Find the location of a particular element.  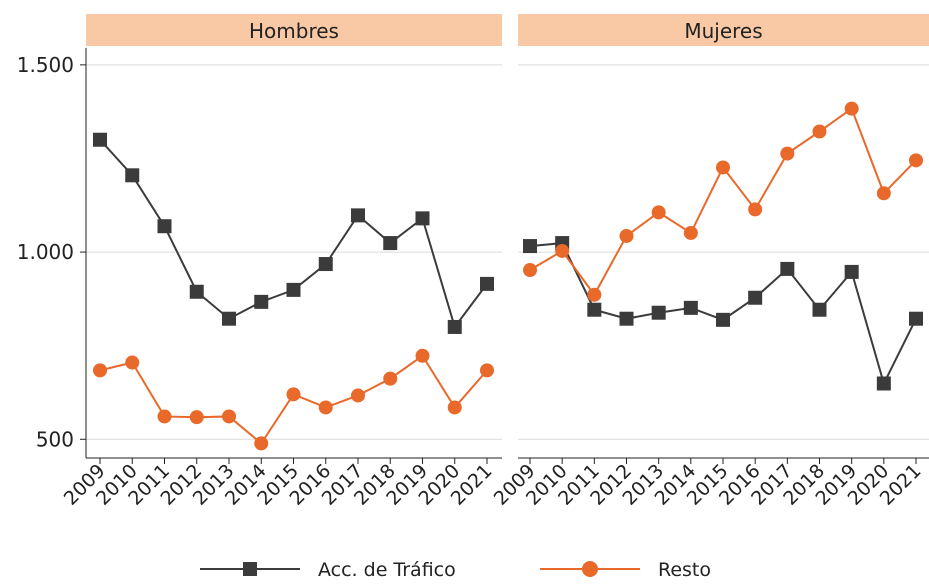

legend-label: Acc. de Tráfico is located at coordinates (387, 569).